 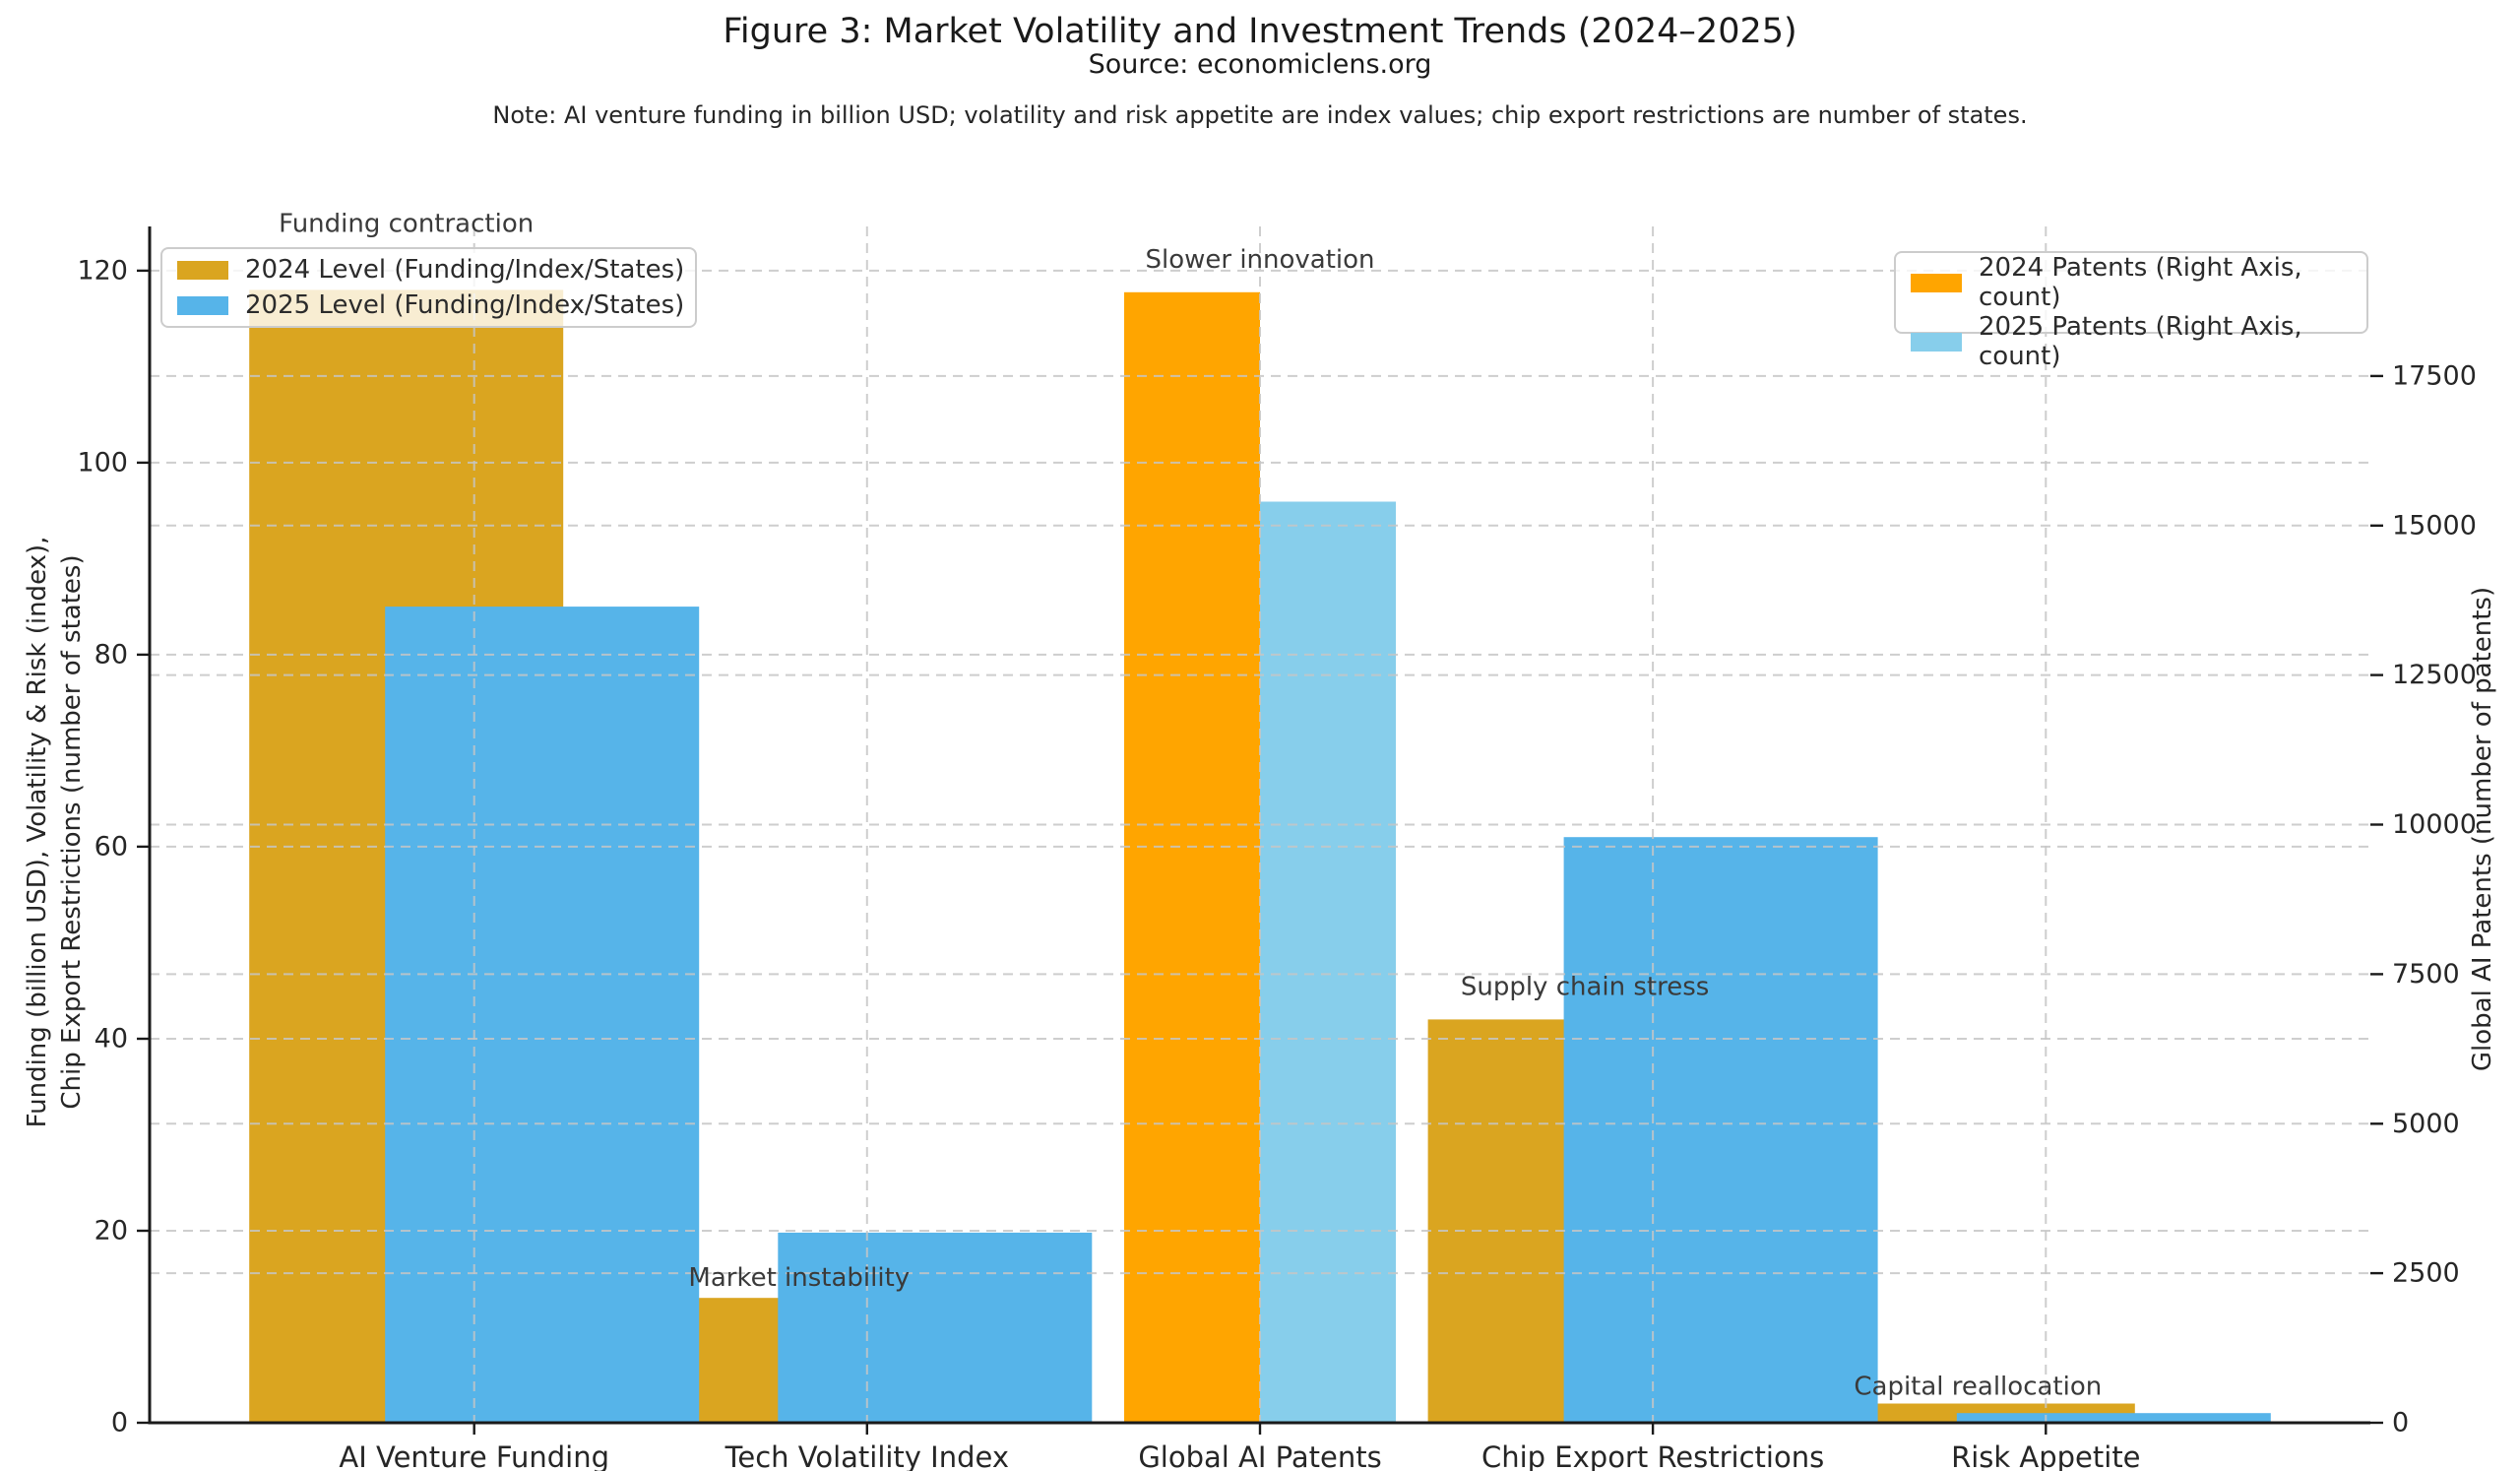 I want to click on left-tick-label-20: 20, so click(x=111, y=1231).